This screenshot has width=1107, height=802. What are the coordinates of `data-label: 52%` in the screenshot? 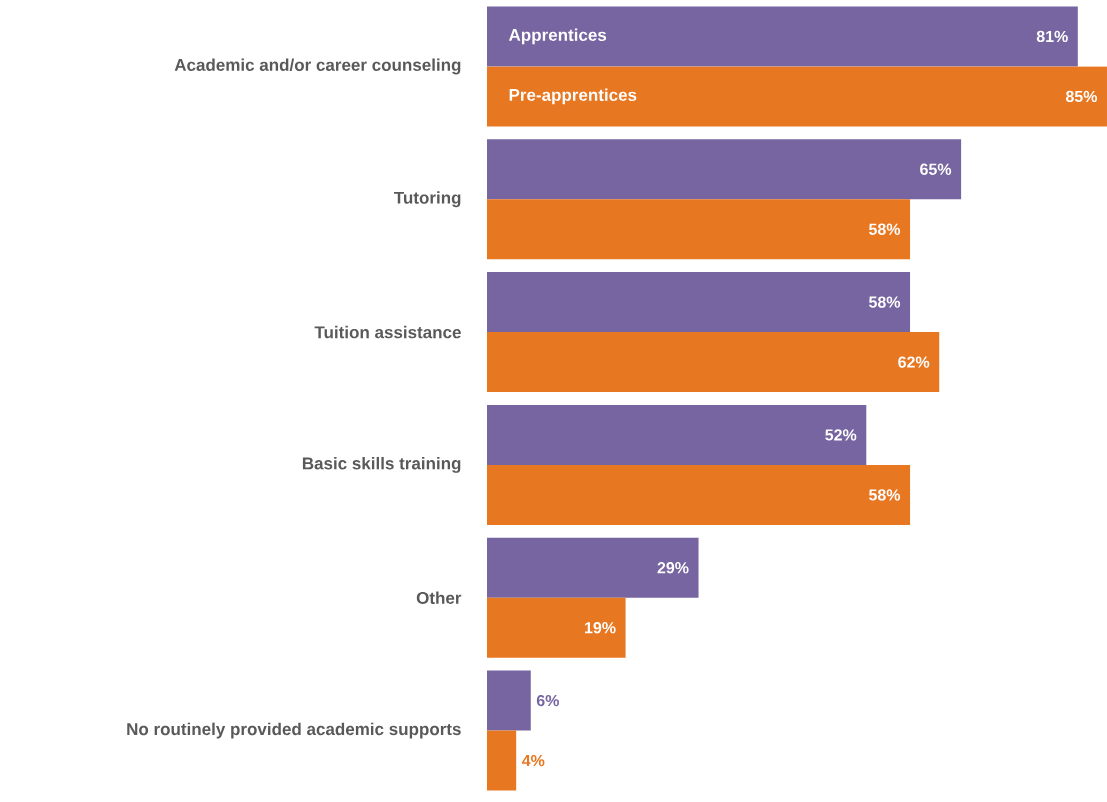 It's located at (841, 435).